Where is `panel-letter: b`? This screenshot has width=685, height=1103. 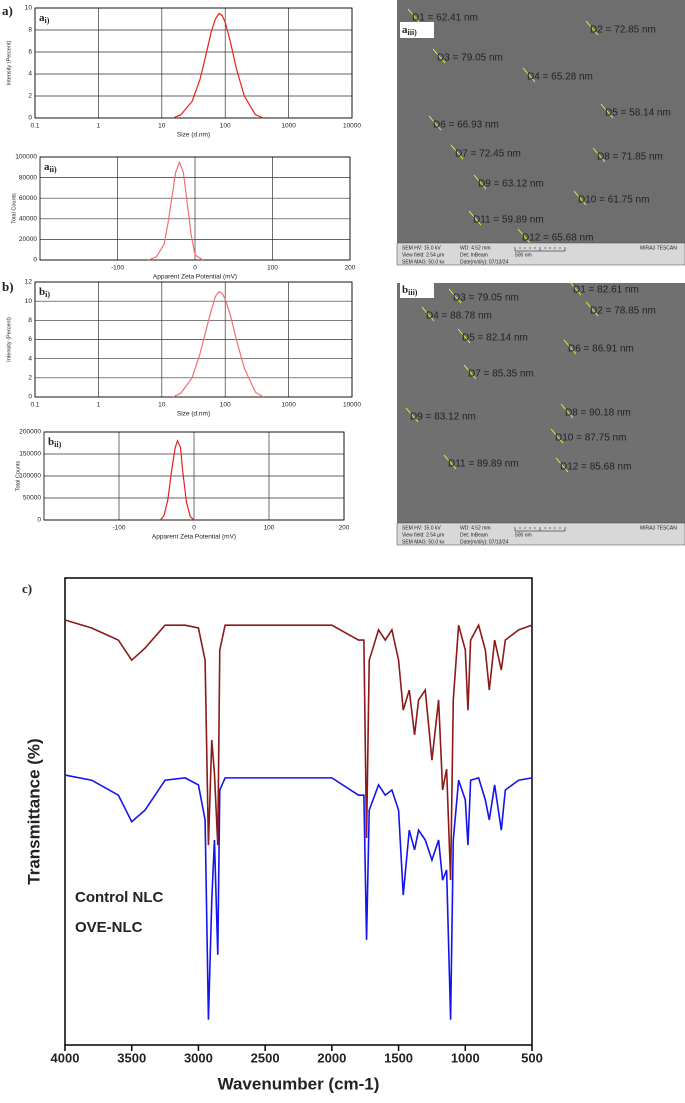 panel-letter: b is located at coordinates (51, 442).